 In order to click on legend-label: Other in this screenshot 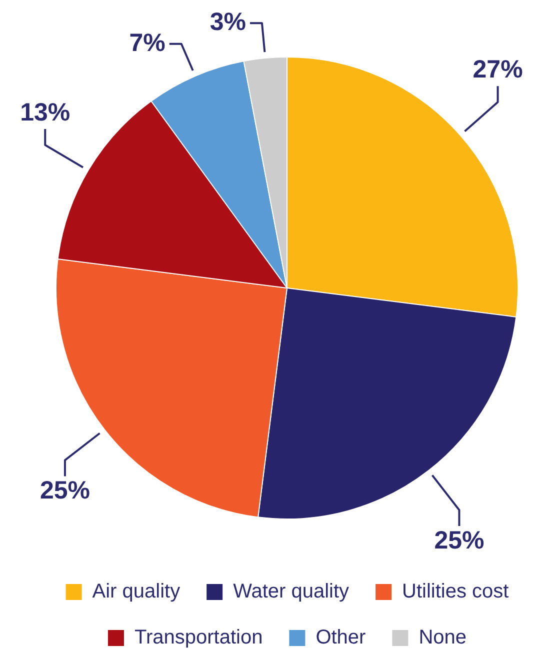, I will do `click(341, 637)`.